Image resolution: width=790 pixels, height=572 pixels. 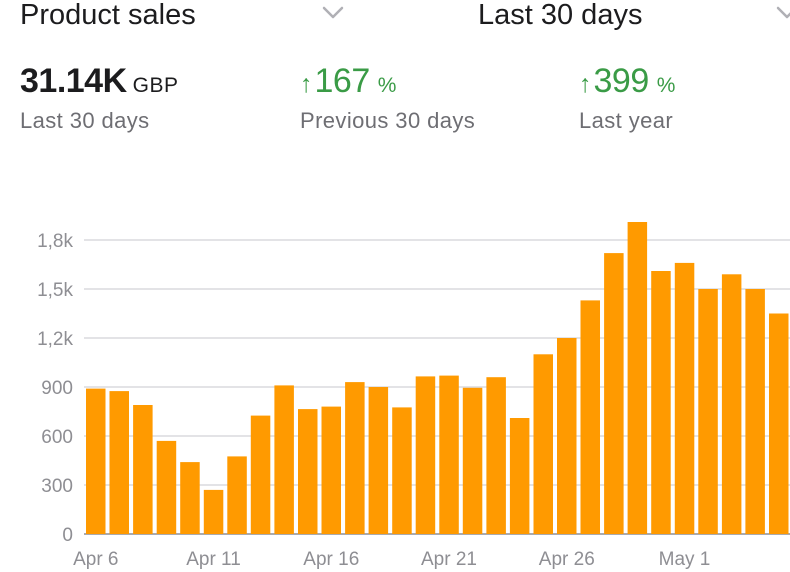 I want to click on total-sales-stat: 31.14K GBP Last 30 days, so click(x=99, y=98).